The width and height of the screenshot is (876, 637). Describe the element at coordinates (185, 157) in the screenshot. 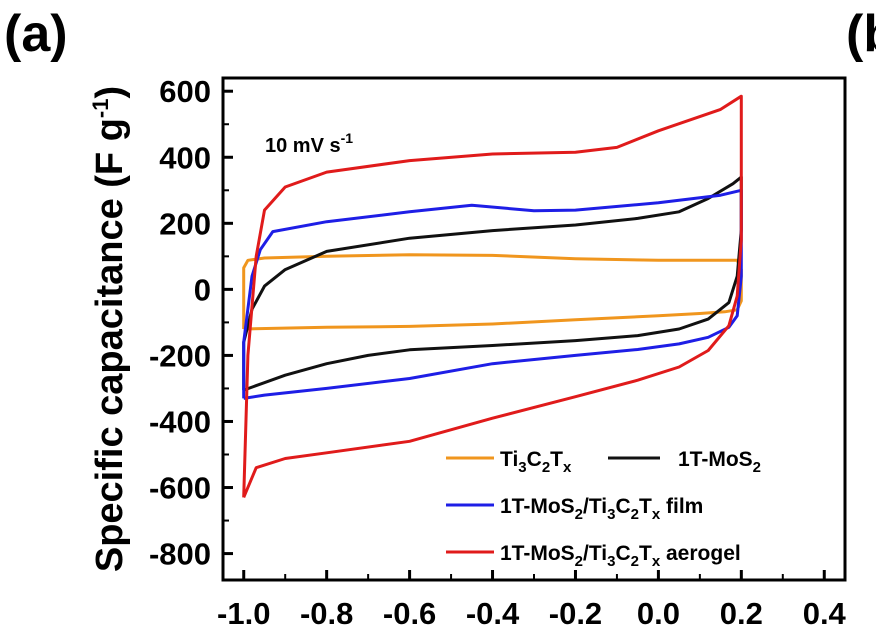

I see `y-tick-label: 400` at that location.